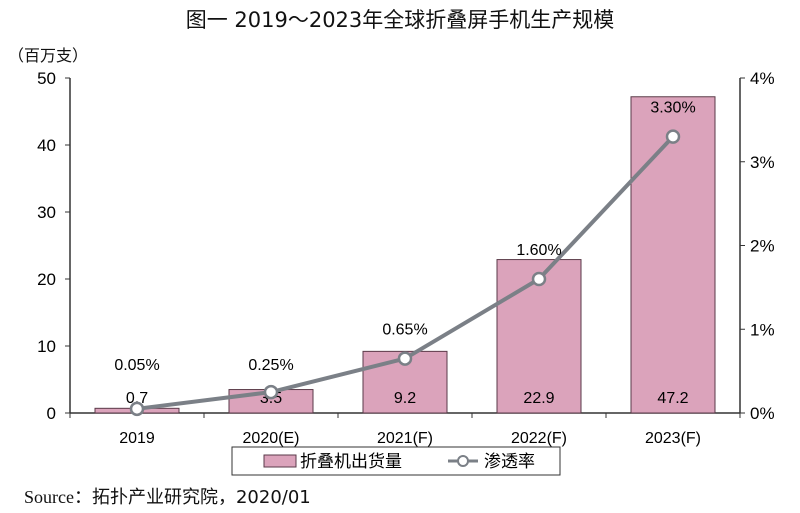 This screenshot has height=513, width=800. I want to click on right-tick-label: 0%, so click(762, 413).